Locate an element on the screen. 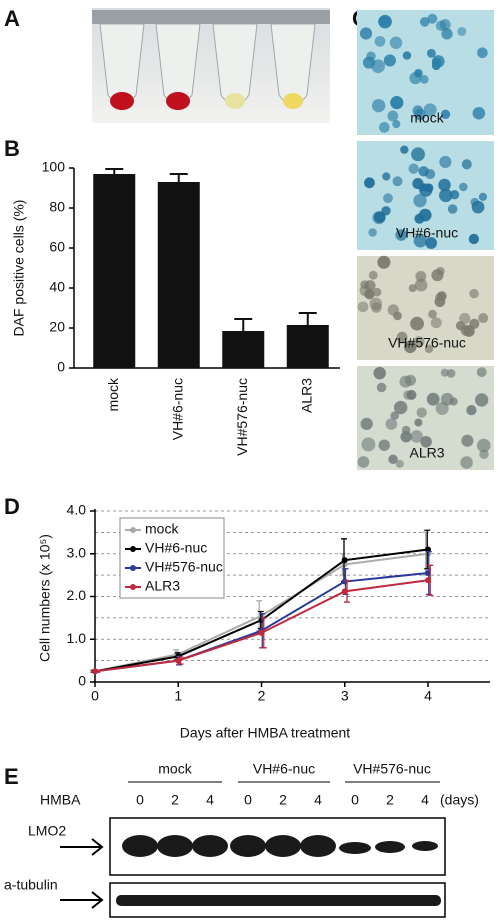  x-tick-label: ALR3 is located at coordinates (306, 395).